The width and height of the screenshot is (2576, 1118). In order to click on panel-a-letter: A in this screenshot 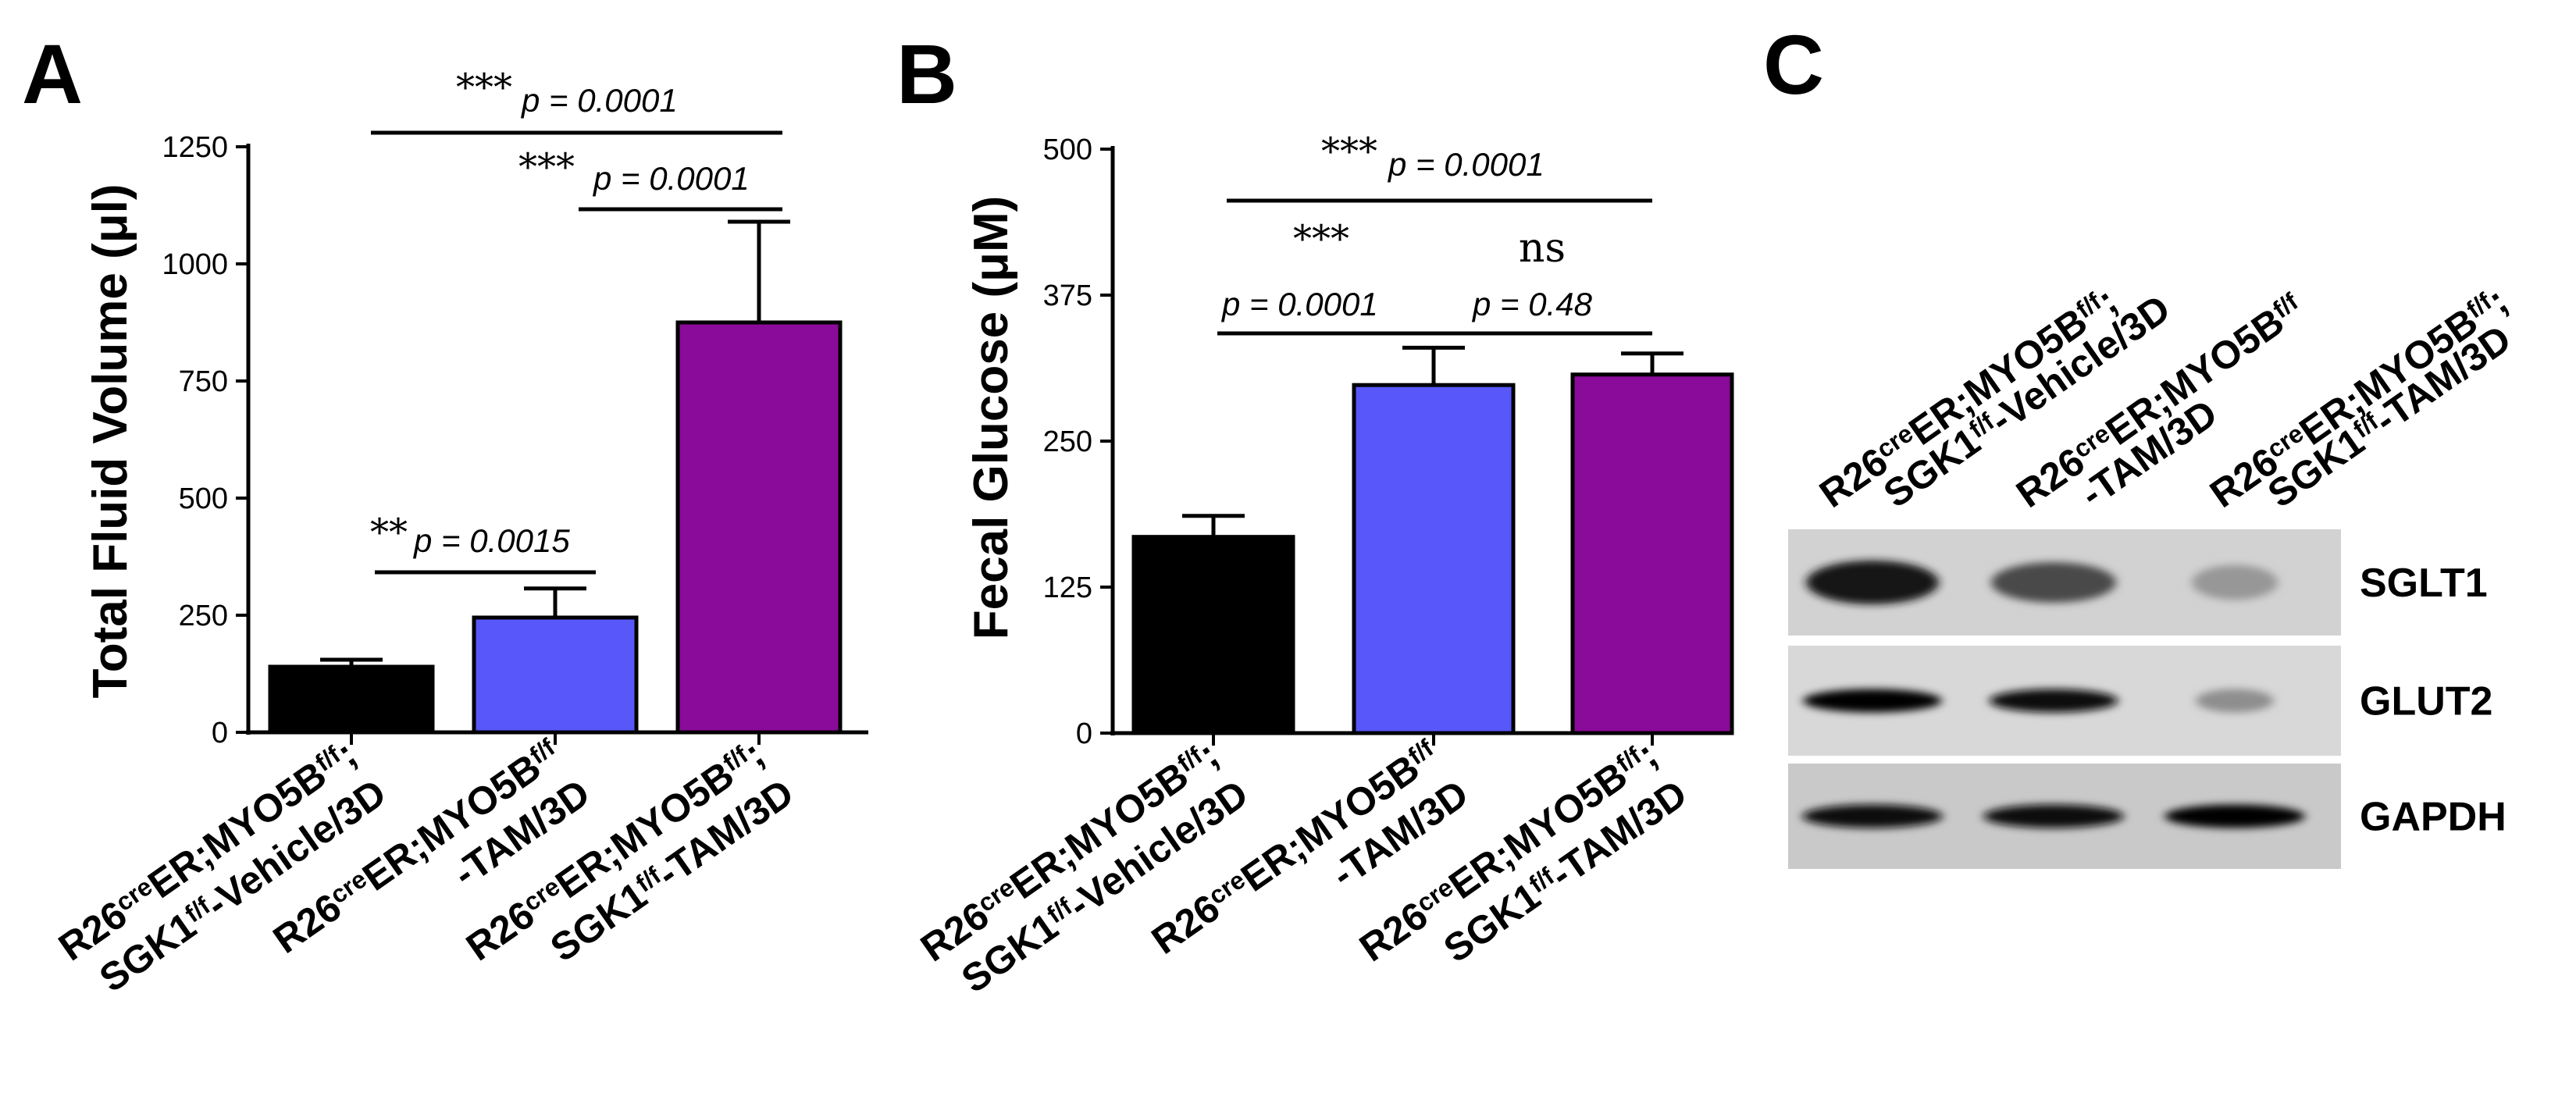, I will do `click(53, 74)`.